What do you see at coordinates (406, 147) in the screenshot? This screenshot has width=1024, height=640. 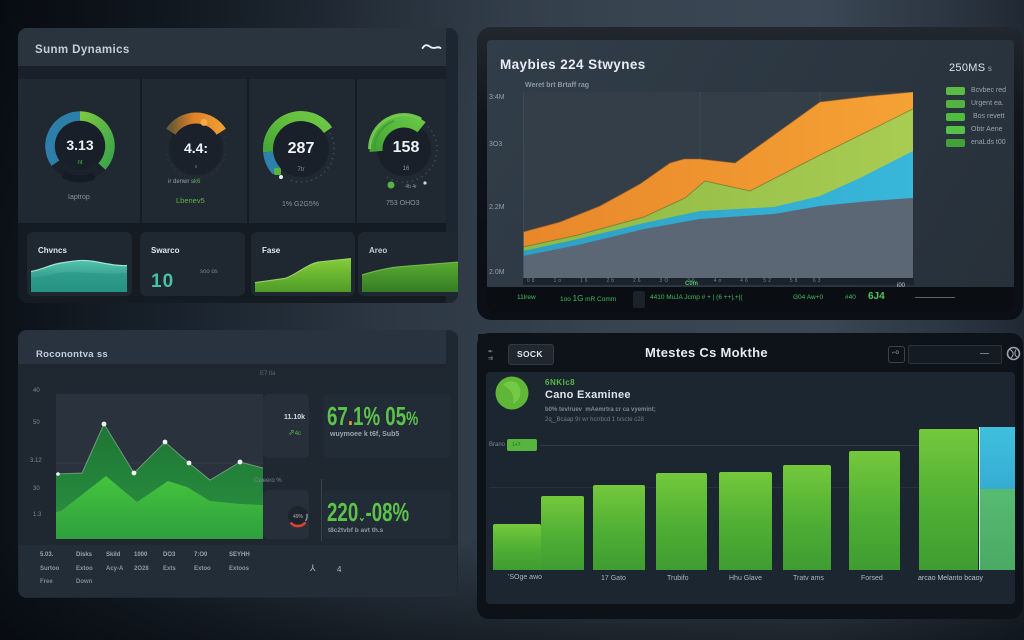 I see `svg-text: 158` at bounding box center [406, 147].